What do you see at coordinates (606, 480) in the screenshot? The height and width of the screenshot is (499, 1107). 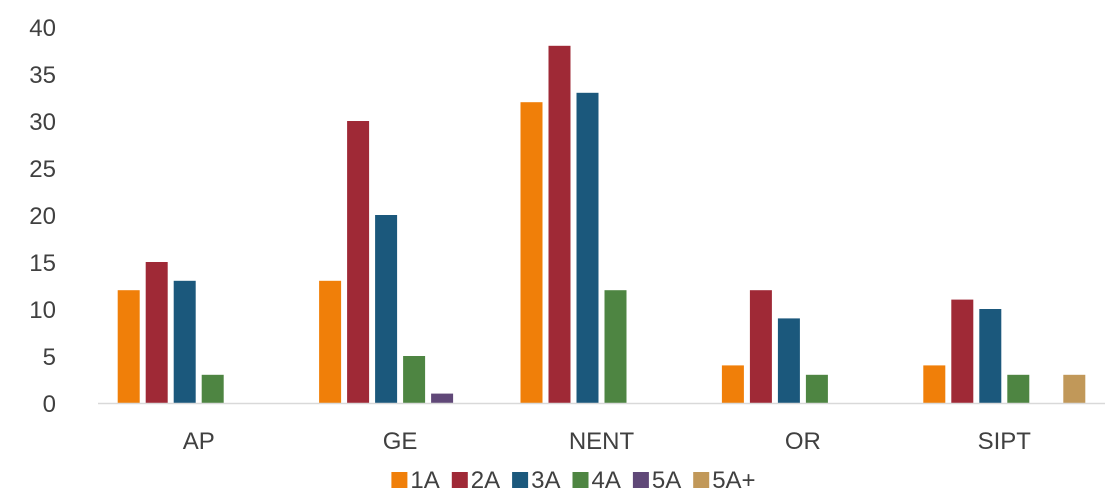 I see `legend-label: 4A` at bounding box center [606, 480].